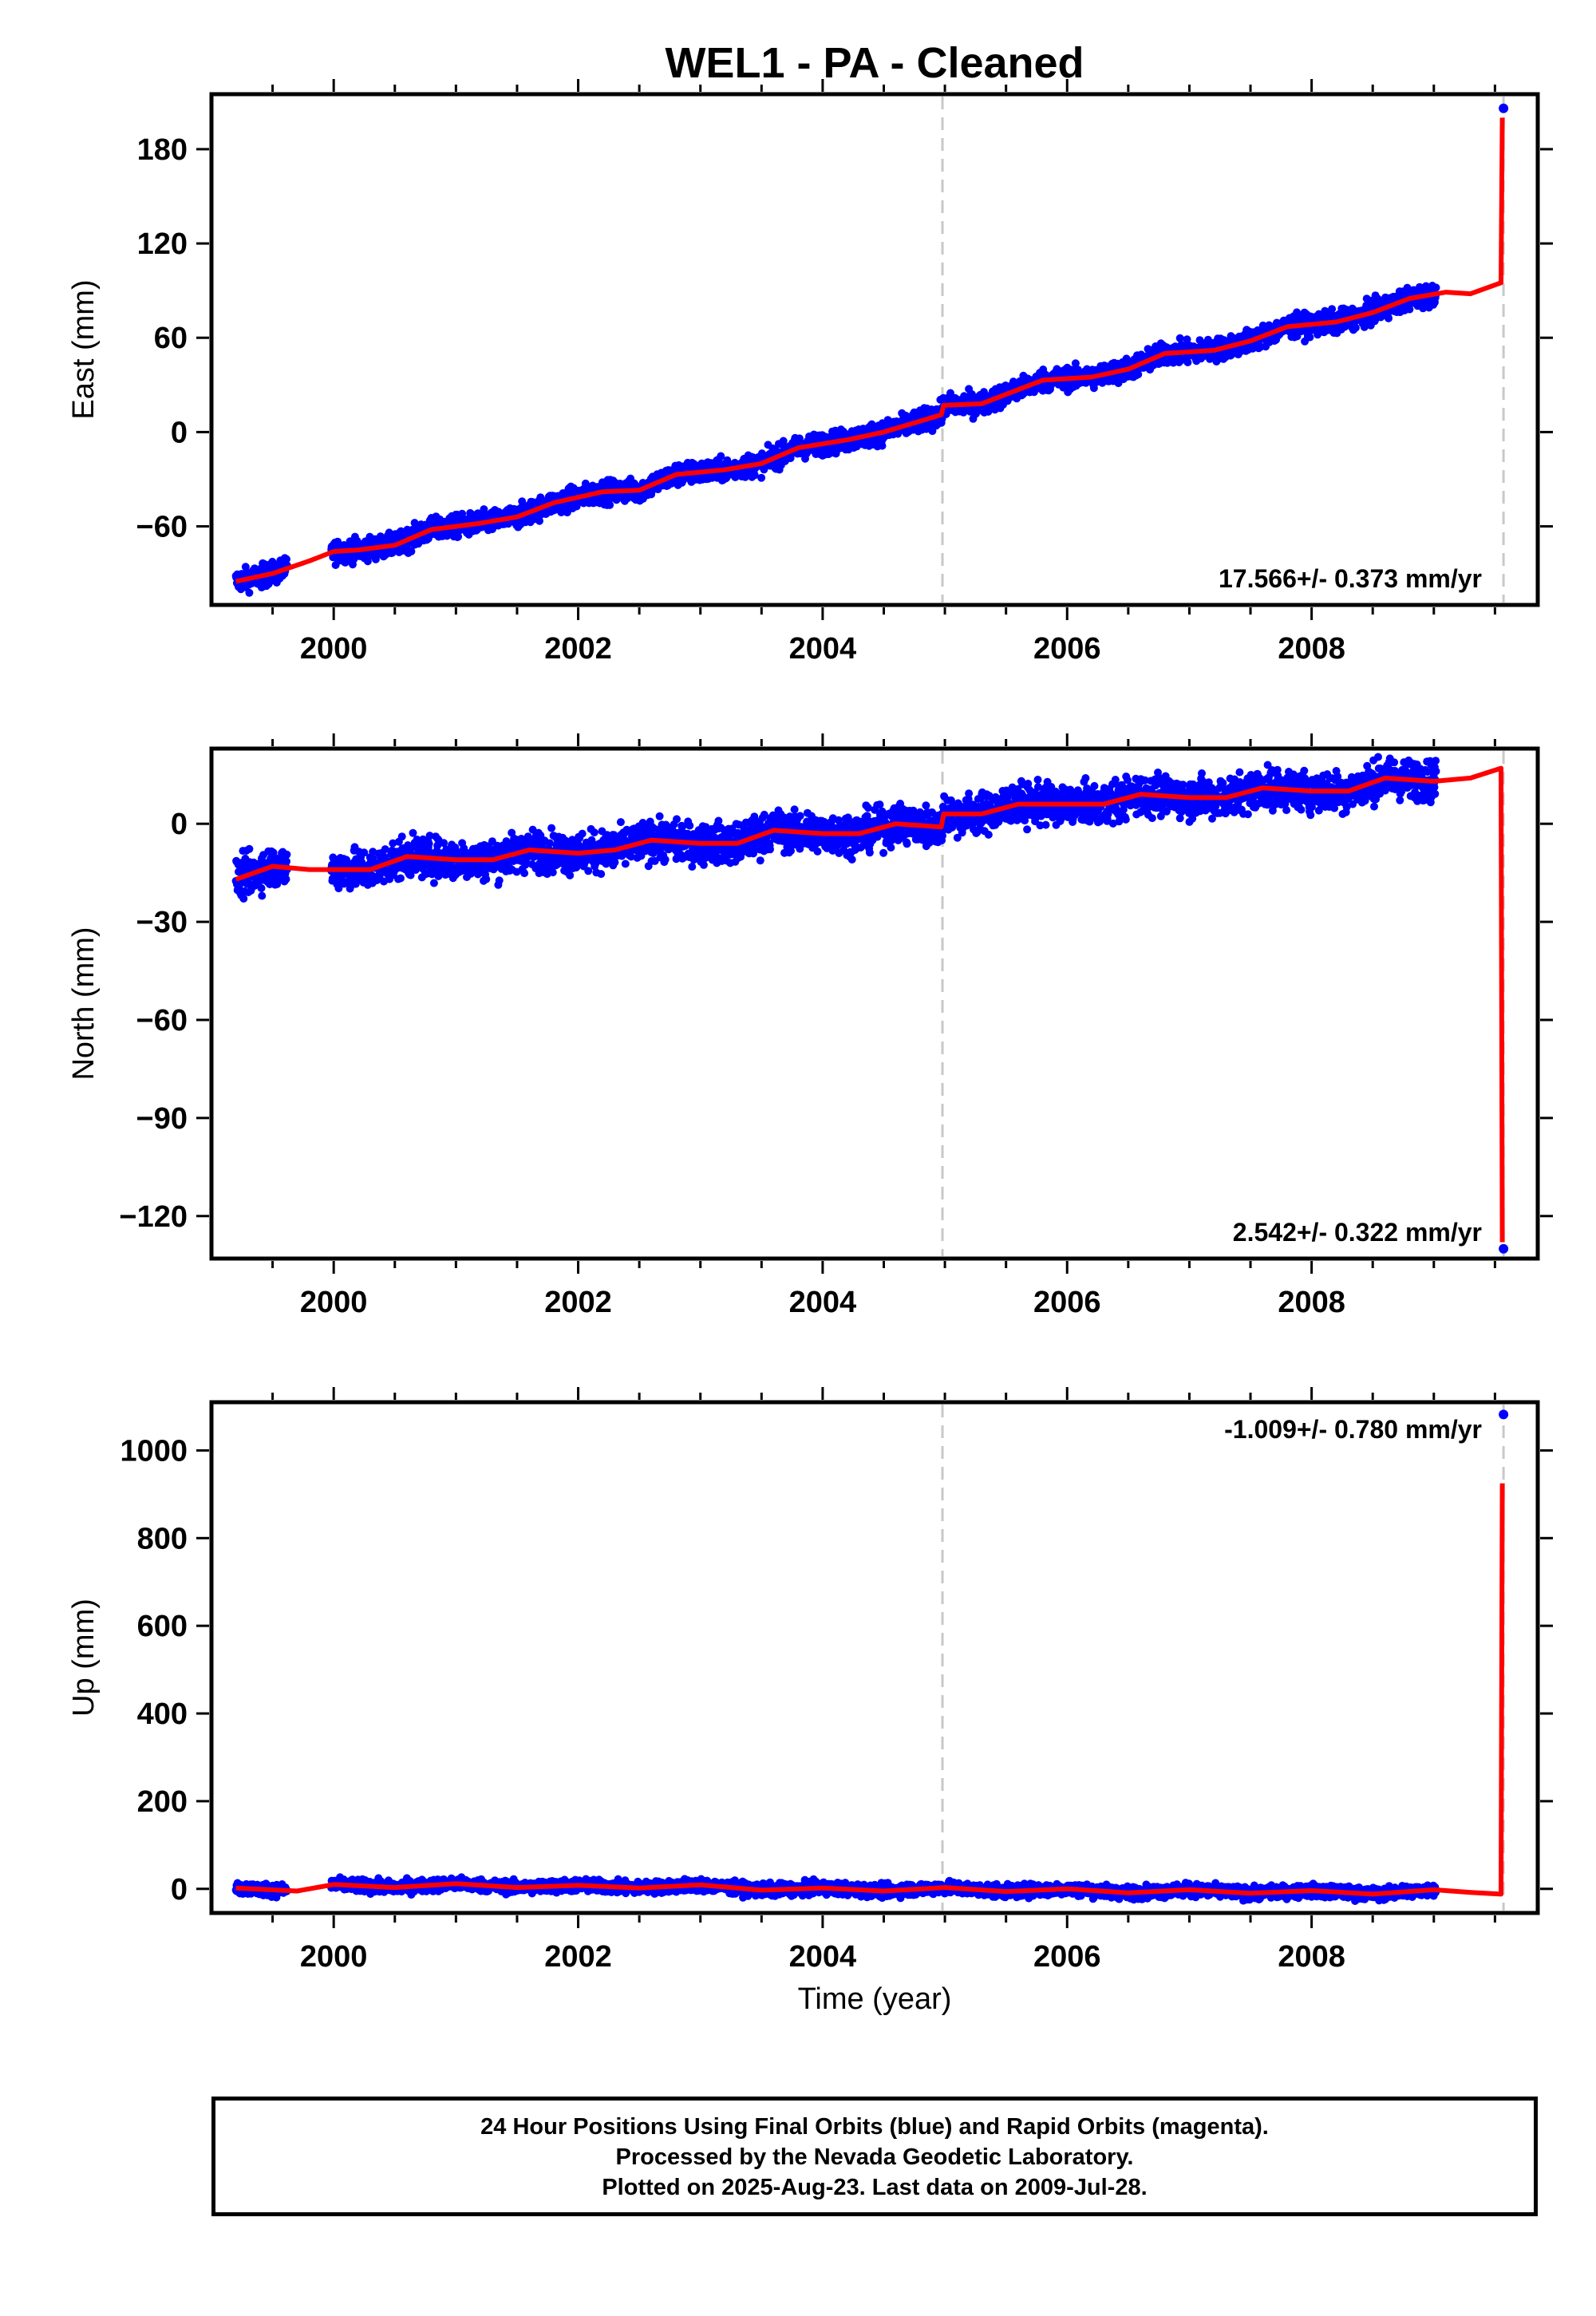  I want to click on y-axis-label-east: East (mm), so click(84, 349).